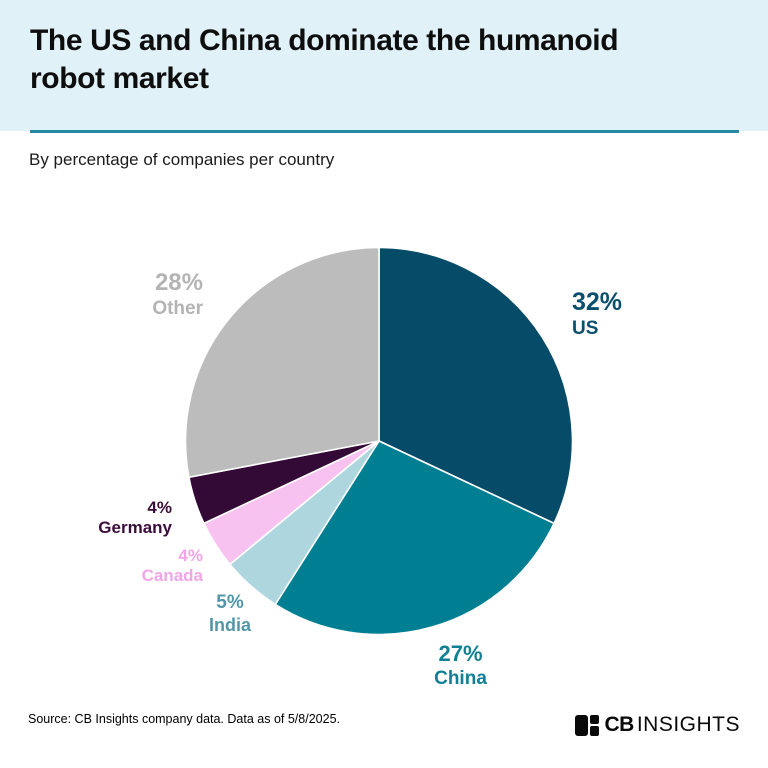  What do you see at coordinates (688, 724) in the screenshot?
I see `logo-text-insights: INSIGHTS` at bounding box center [688, 724].